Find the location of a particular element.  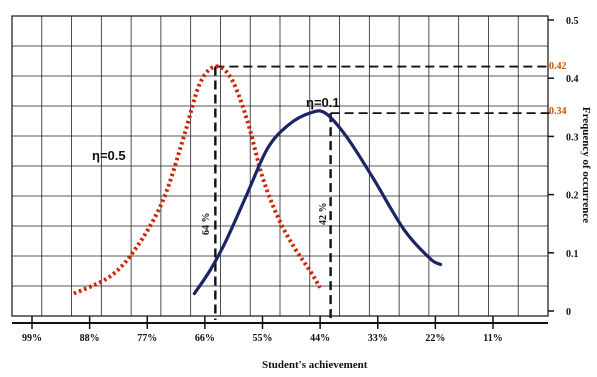

y-tick-label: 0.4 is located at coordinates (572, 79).